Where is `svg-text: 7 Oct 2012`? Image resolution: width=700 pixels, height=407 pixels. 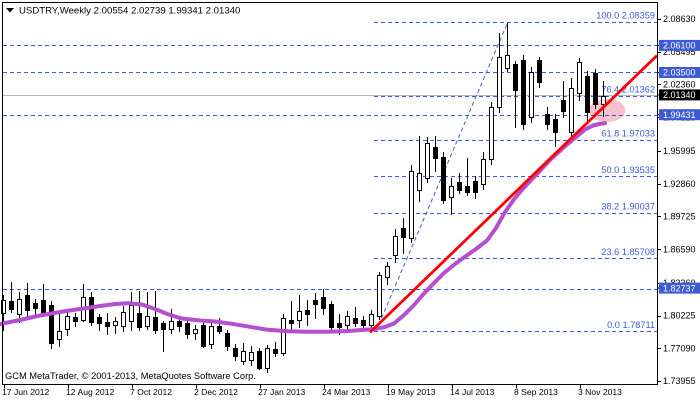 svg-text: 7 Oct 2012 is located at coordinates (151, 392).